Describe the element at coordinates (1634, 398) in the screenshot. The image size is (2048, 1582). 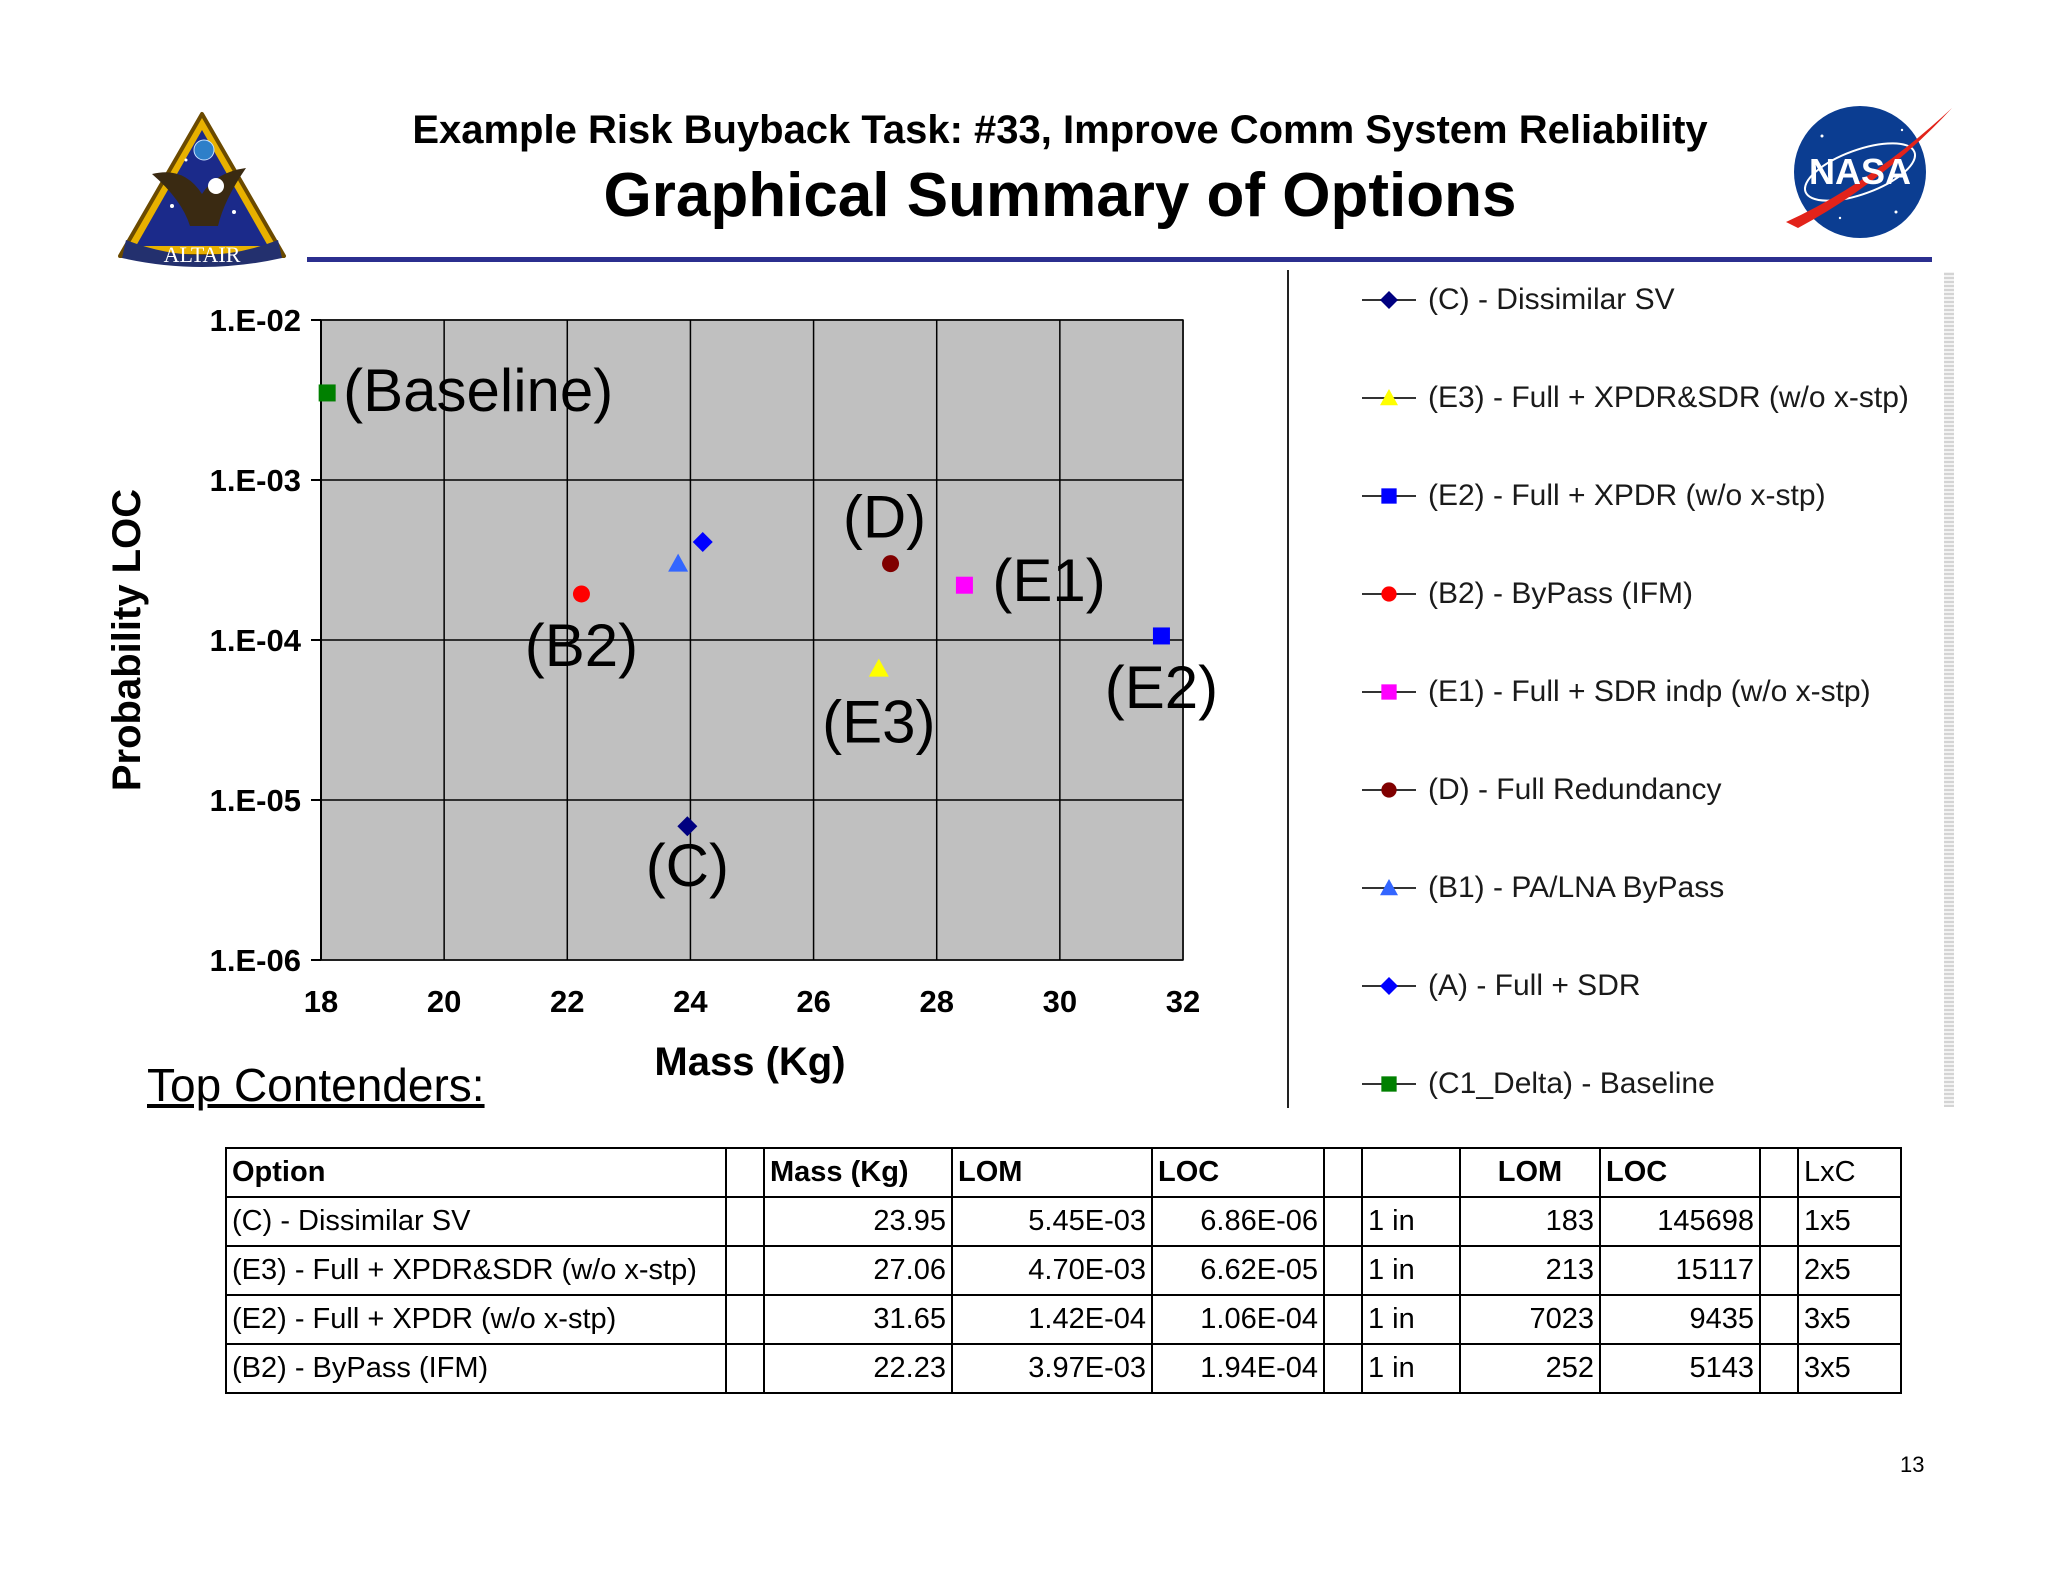
I see `legend-item: (E3) - Full + XPDR&SDR (w/o x-stp)` at that location.